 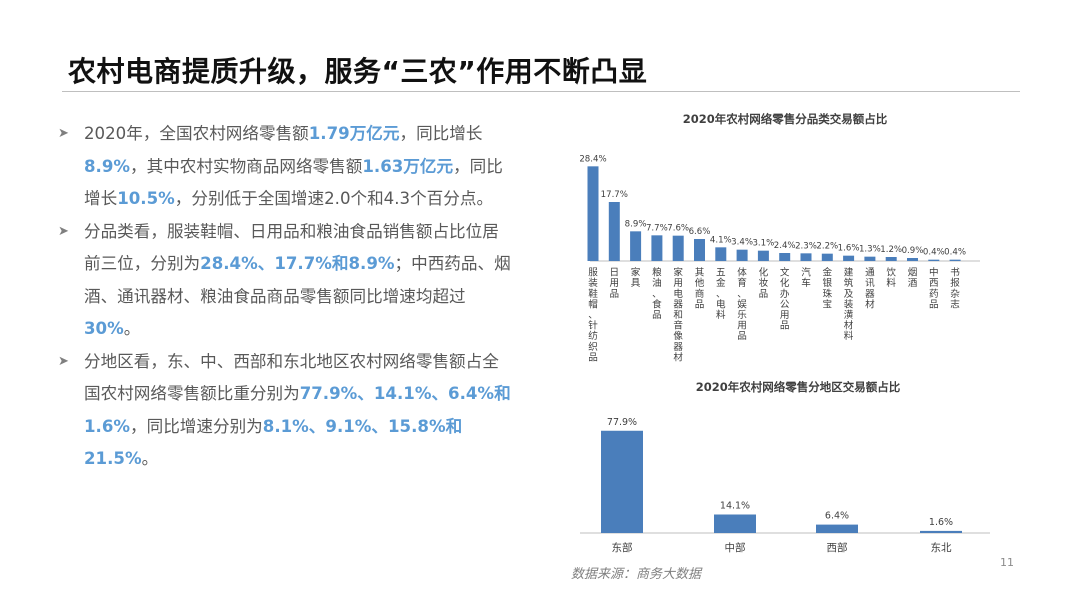 What do you see at coordinates (636, 574) in the screenshot?
I see `data-source-note: 数据来源：商务大数据` at bounding box center [636, 574].